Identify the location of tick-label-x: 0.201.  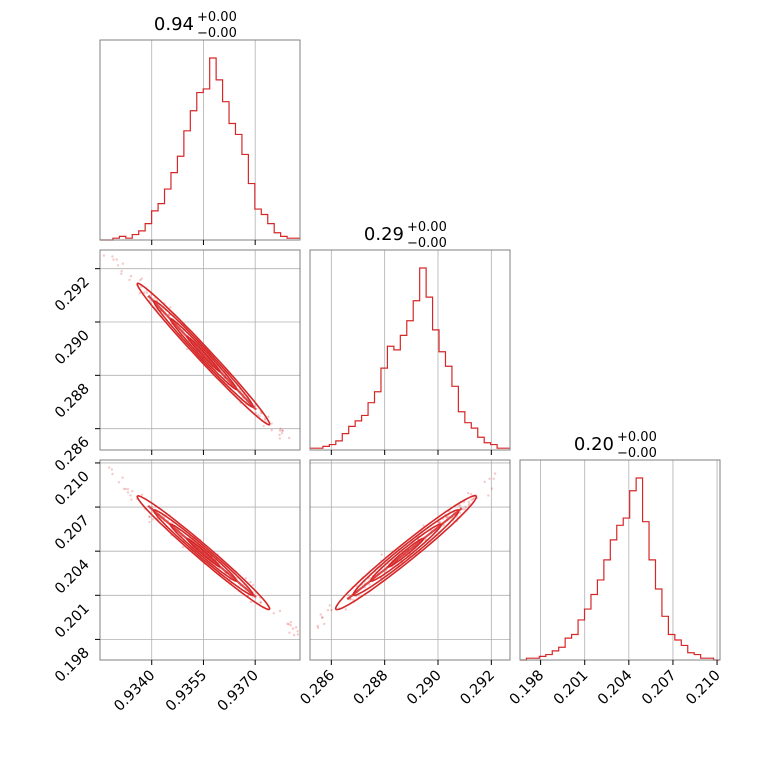
(571, 688).